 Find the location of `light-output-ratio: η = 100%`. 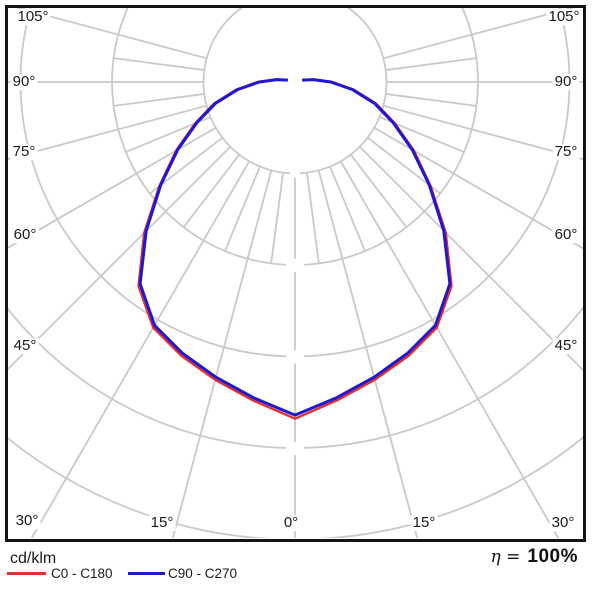

light-output-ratio: η = 100% is located at coordinates (534, 557).